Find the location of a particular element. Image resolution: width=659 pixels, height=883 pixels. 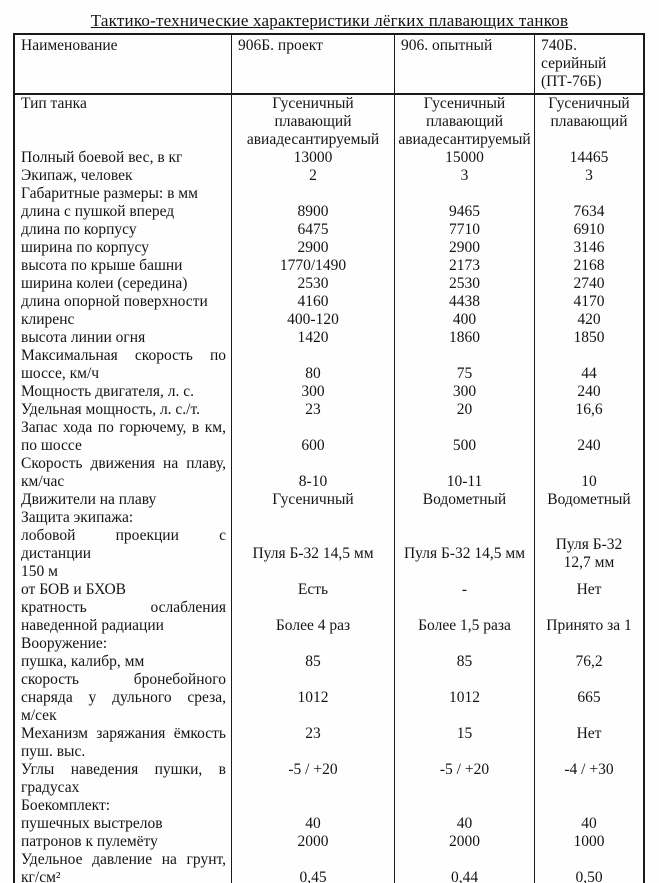

row-value: -4 / +30 is located at coordinates (589, 769).